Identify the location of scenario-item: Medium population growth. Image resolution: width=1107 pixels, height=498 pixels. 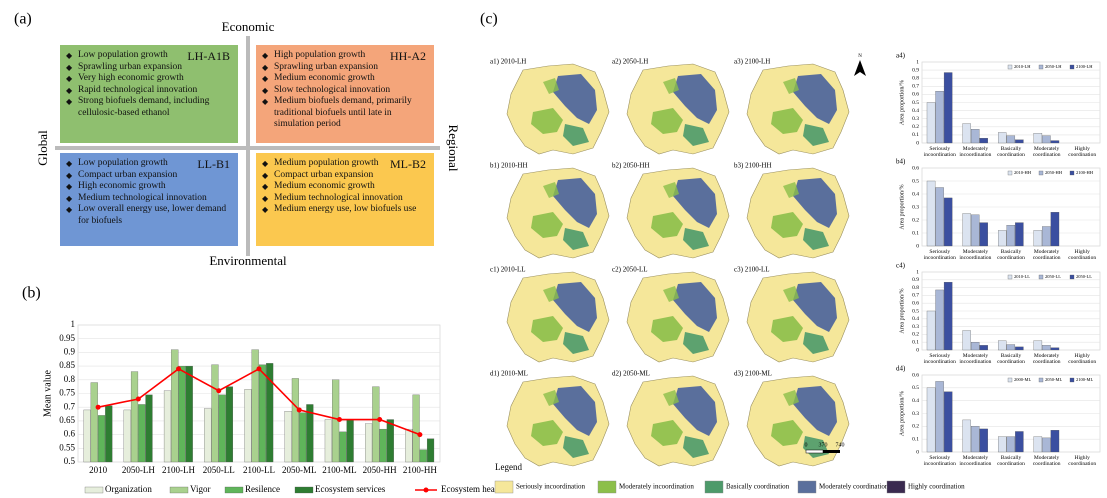
(345, 164).